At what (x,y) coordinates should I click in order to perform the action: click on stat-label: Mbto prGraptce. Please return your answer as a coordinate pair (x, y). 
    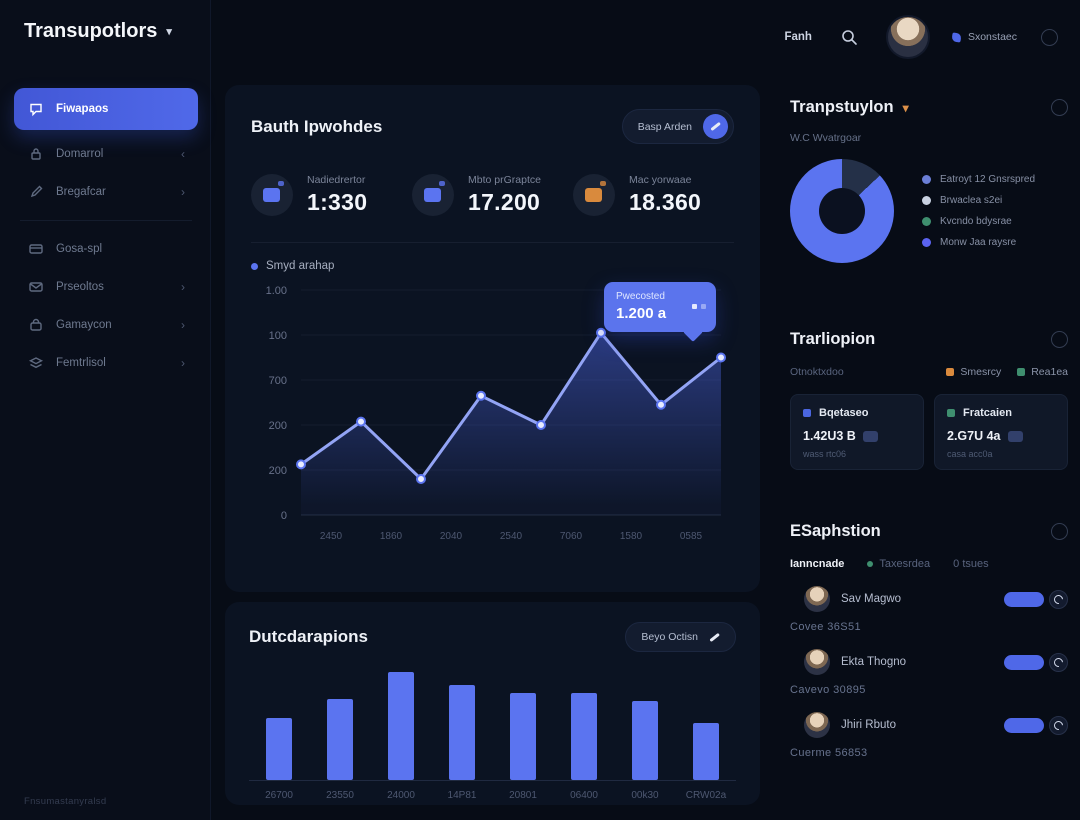
    Looking at the image, I should click on (504, 180).